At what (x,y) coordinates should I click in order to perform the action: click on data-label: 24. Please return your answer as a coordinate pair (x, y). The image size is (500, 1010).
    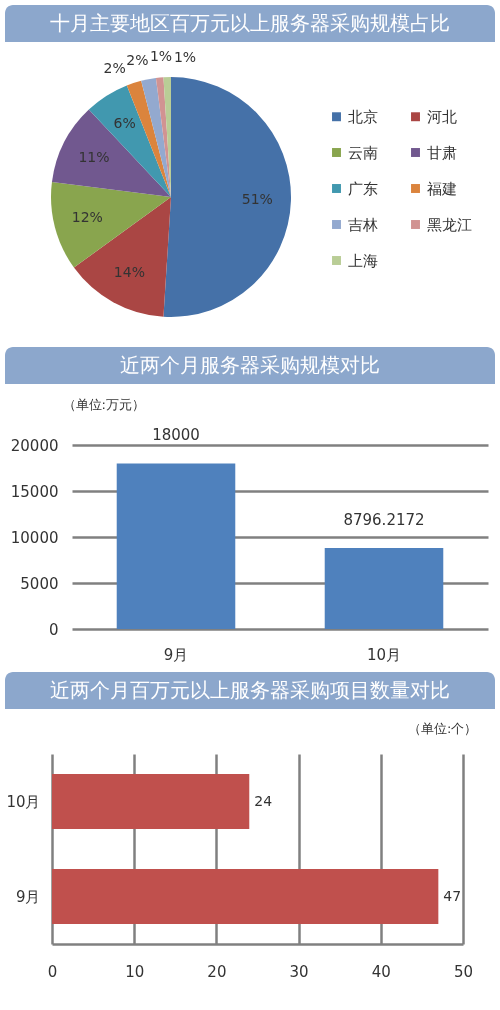
    Looking at the image, I should click on (263, 800).